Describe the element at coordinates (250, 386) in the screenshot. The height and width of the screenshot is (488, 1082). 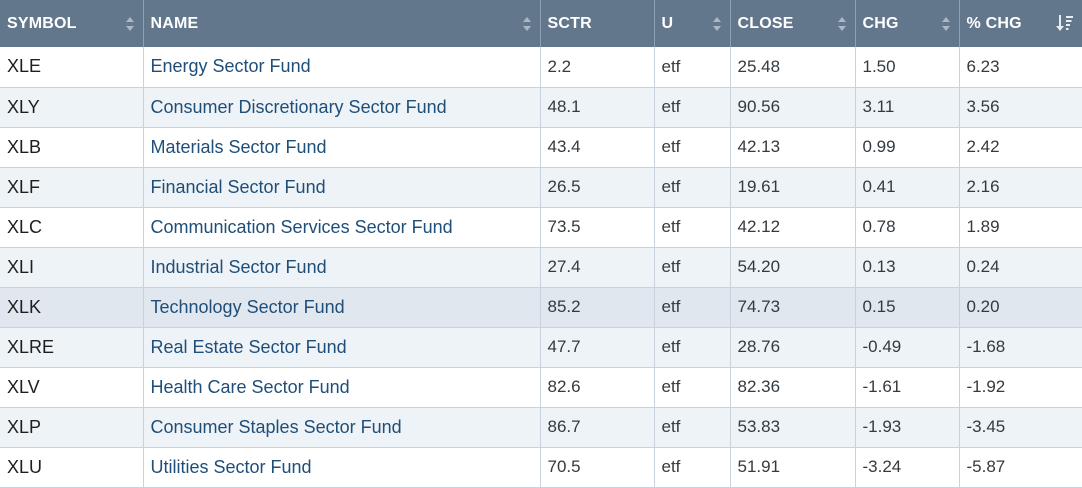
I see `fund-name-link: Health Care Sector Fund` at that location.